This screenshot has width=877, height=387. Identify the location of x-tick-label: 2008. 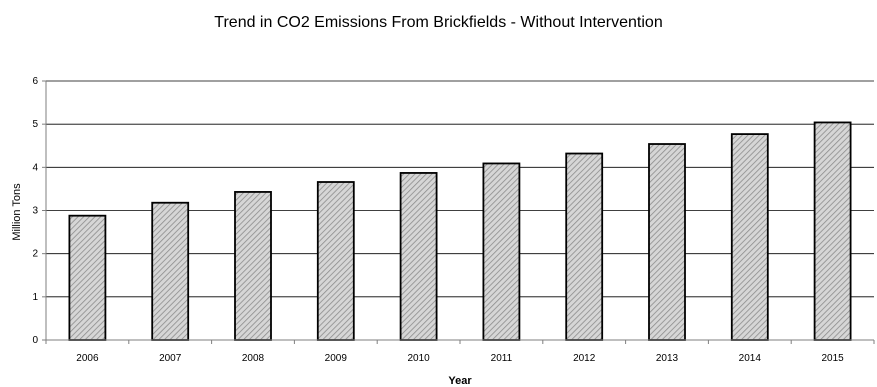
(253, 358).